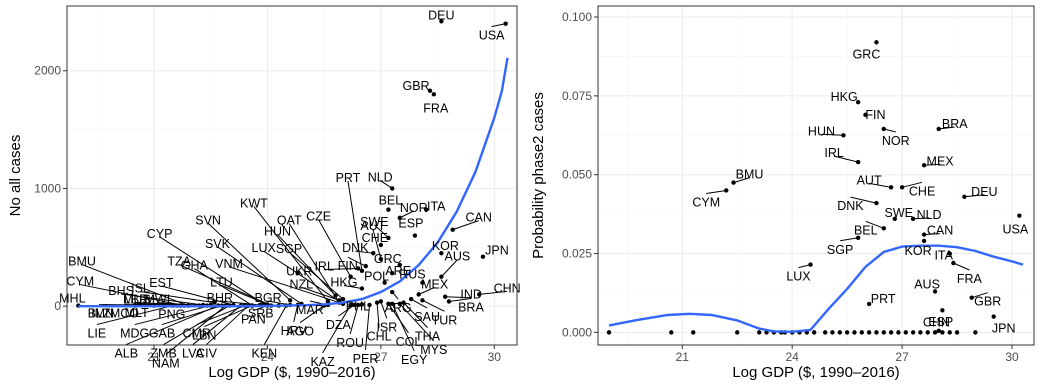 This screenshot has width=1044, height=385. Describe the element at coordinates (195, 266) in the screenshot. I see `point-label: GHA` at that location.